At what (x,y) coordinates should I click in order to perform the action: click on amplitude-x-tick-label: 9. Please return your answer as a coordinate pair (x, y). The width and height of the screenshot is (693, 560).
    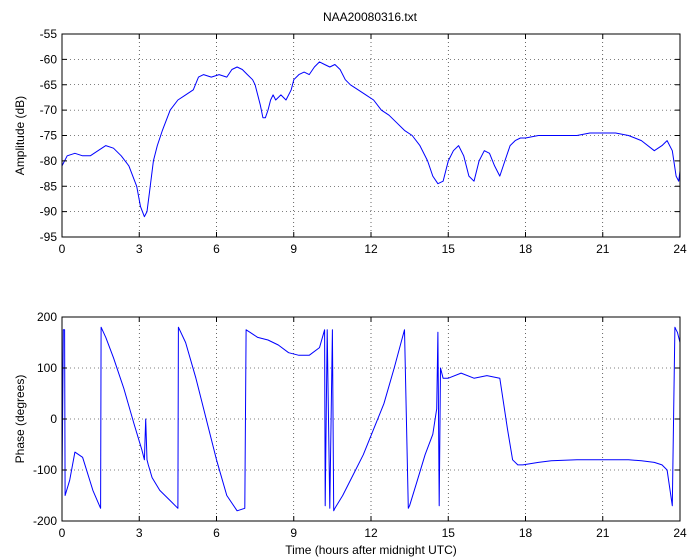
    Looking at the image, I should click on (293, 249).